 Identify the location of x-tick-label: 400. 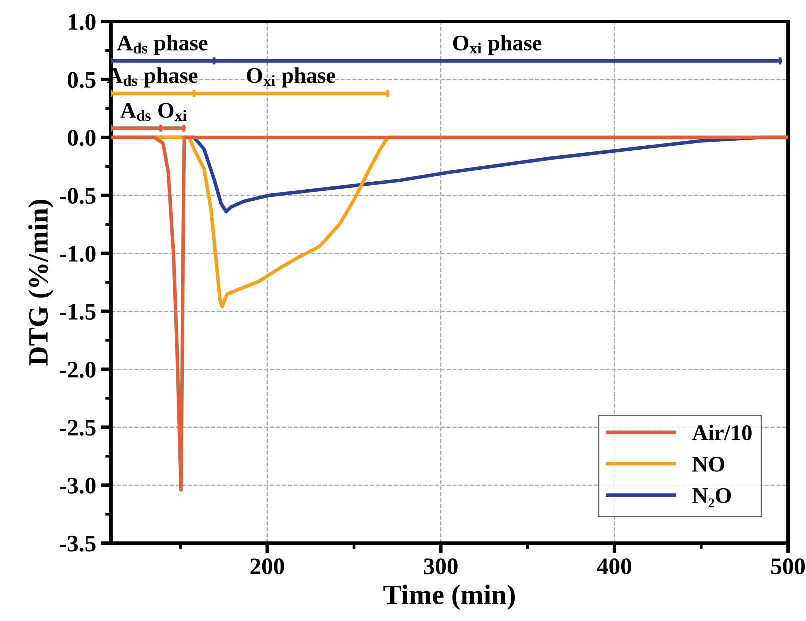
(614, 566).